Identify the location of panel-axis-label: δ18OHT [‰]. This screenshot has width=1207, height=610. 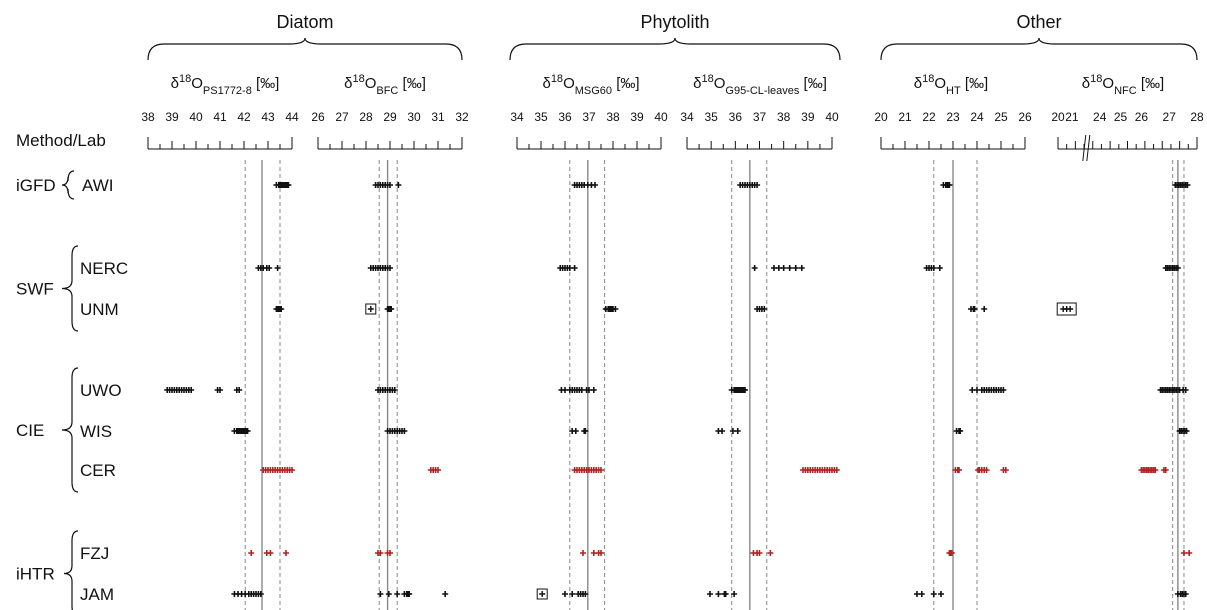
(951, 85).